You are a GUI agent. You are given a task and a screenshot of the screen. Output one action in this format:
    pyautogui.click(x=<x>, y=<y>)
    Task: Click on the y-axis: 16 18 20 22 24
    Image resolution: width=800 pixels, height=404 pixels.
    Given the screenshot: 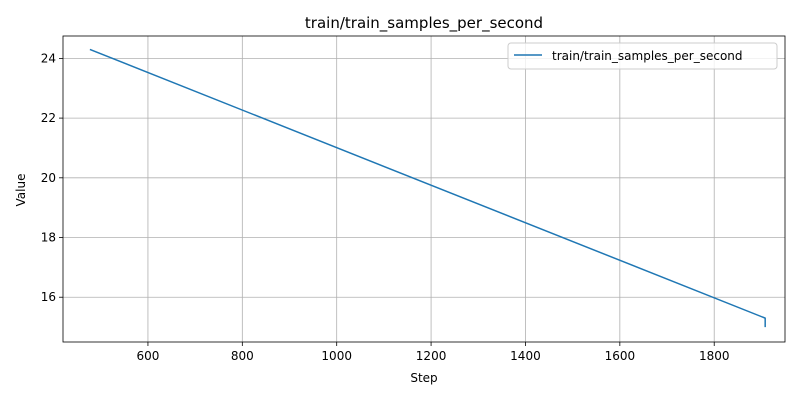 What is the action you would take?
    pyautogui.click(x=52, y=177)
    